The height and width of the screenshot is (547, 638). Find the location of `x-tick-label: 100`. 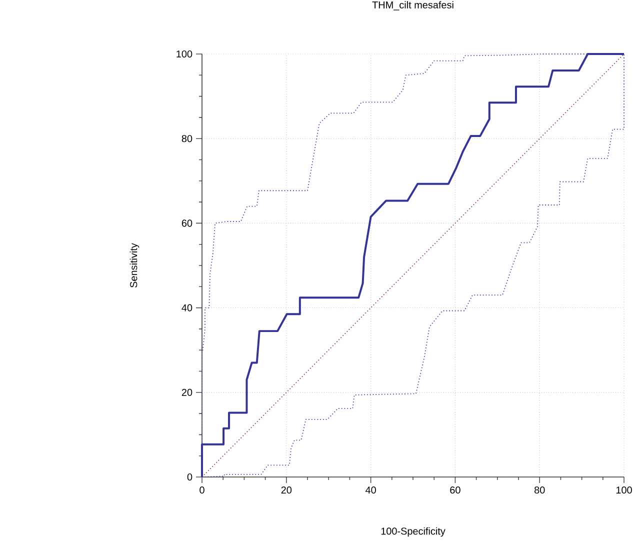

x-tick-label: 100 is located at coordinates (624, 490).